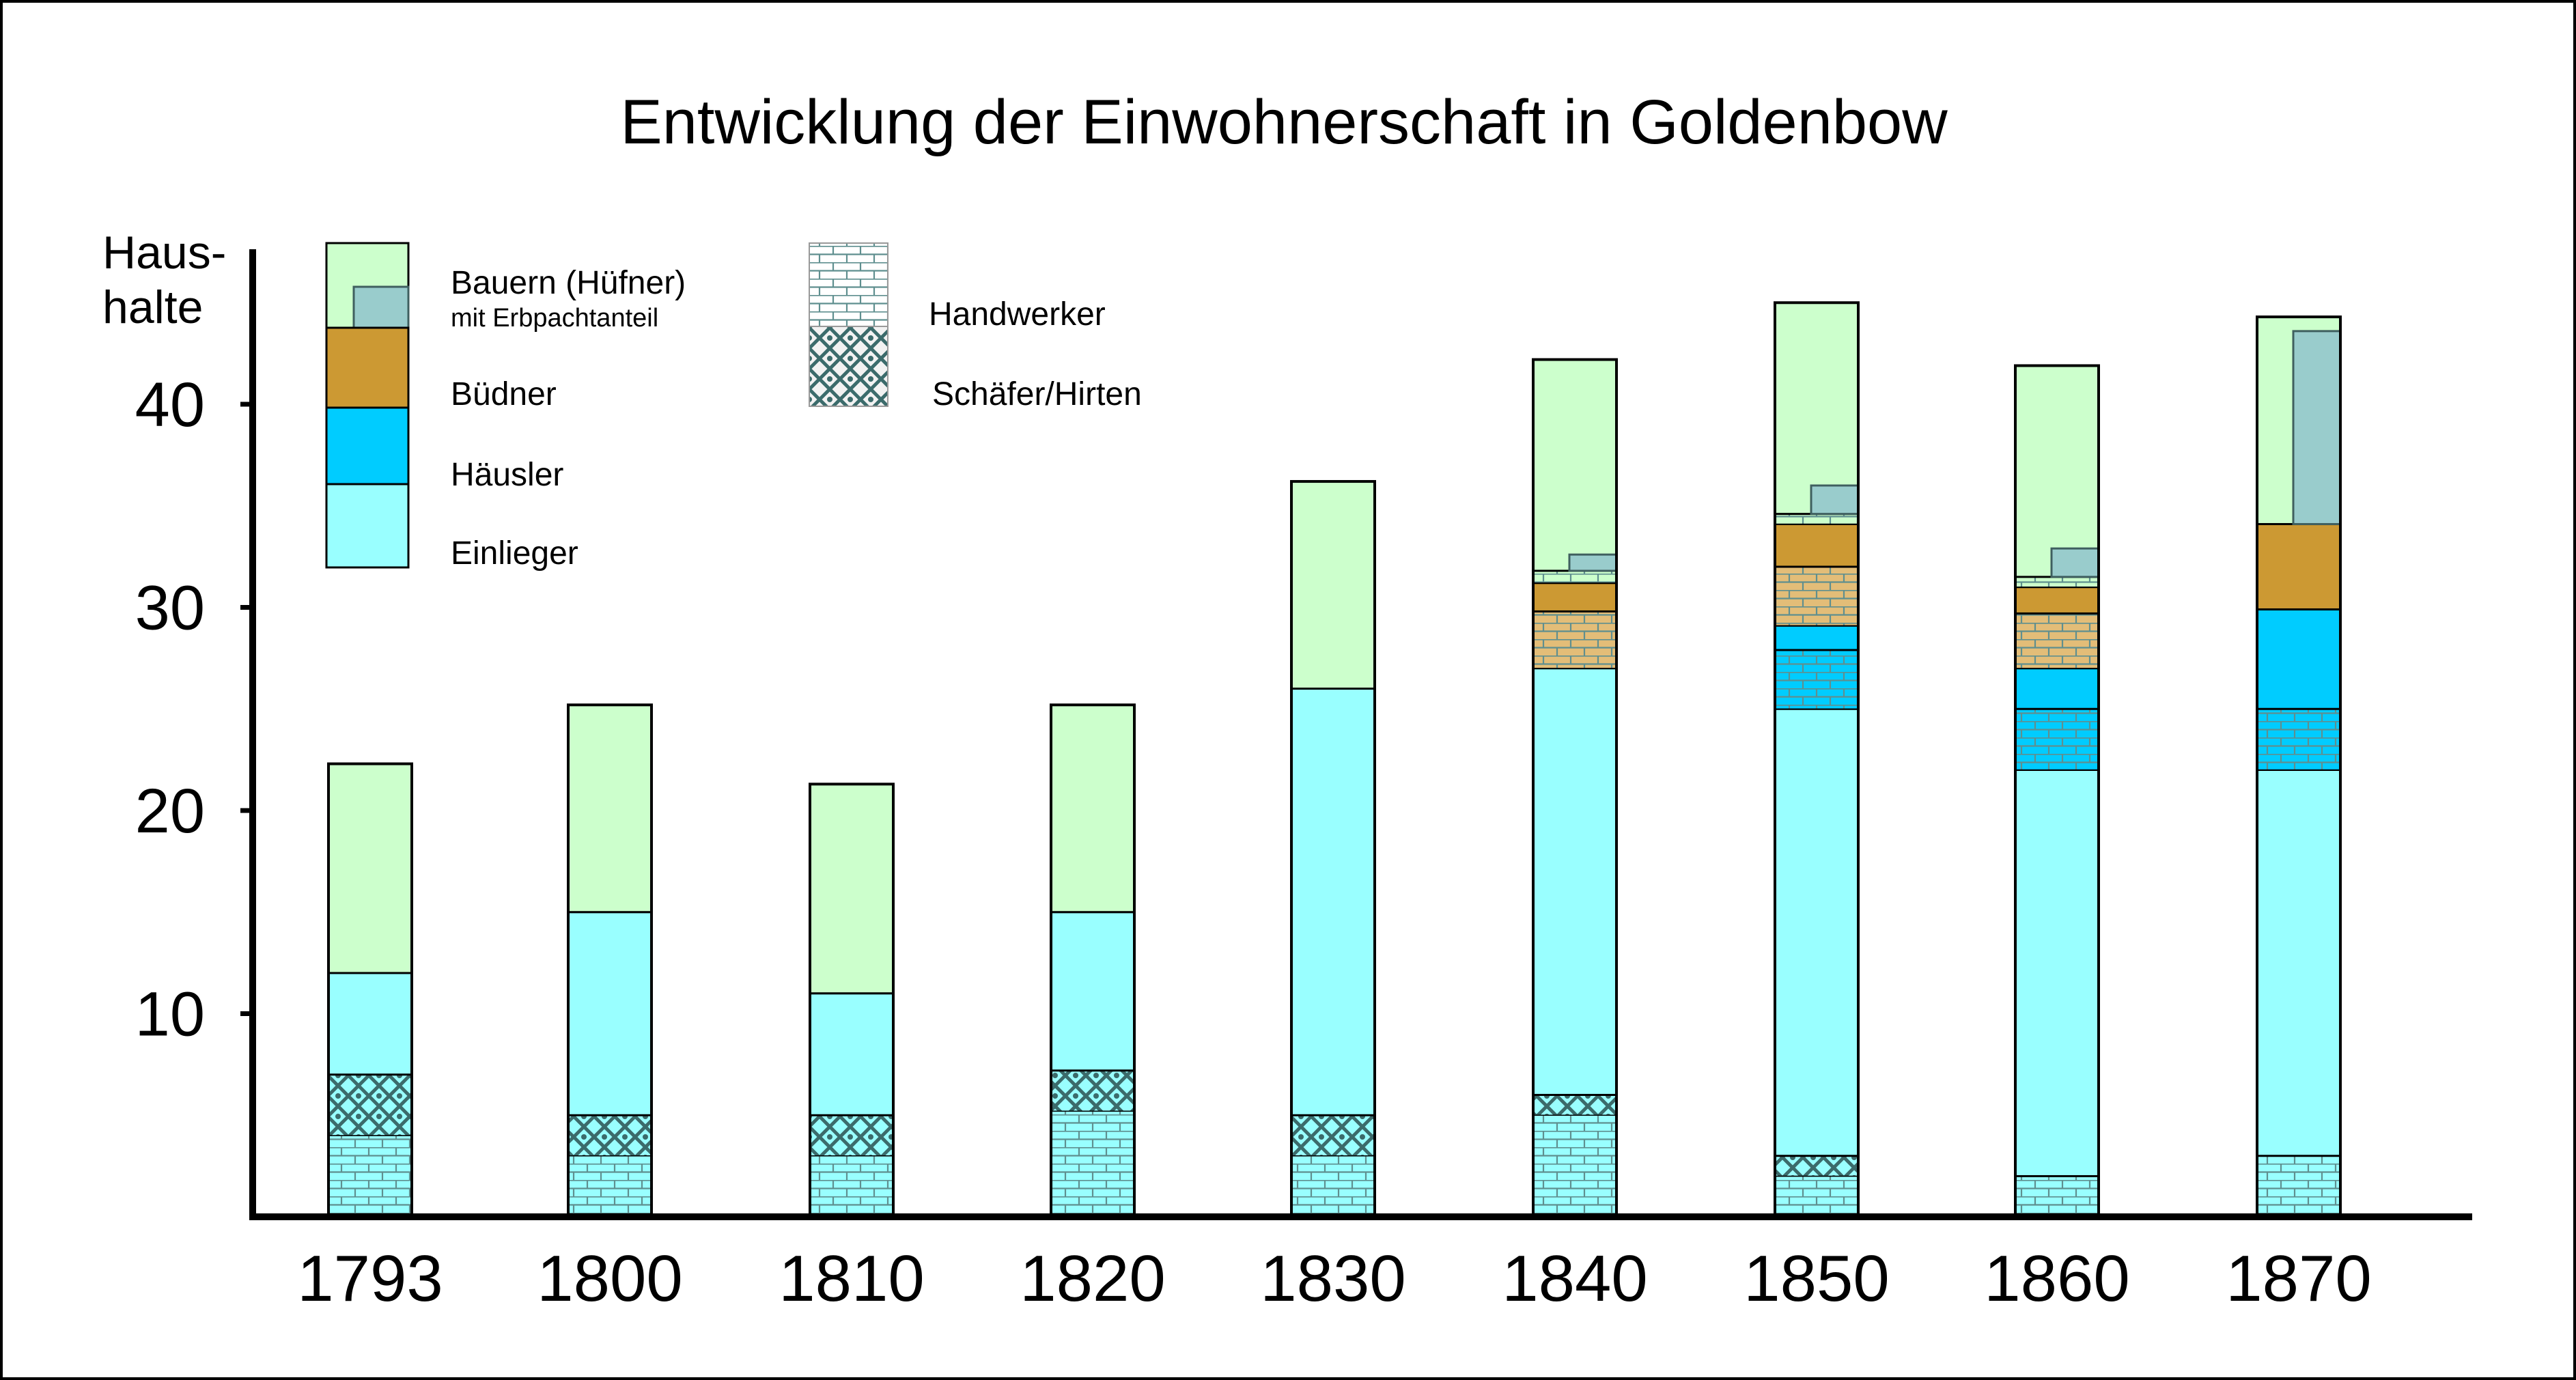 This screenshot has width=2576, height=1380. What do you see at coordinates (610, 1135) in the screenshot?
I see `bar-1800-einlieger-weave` at bounding box center [610, 1135].